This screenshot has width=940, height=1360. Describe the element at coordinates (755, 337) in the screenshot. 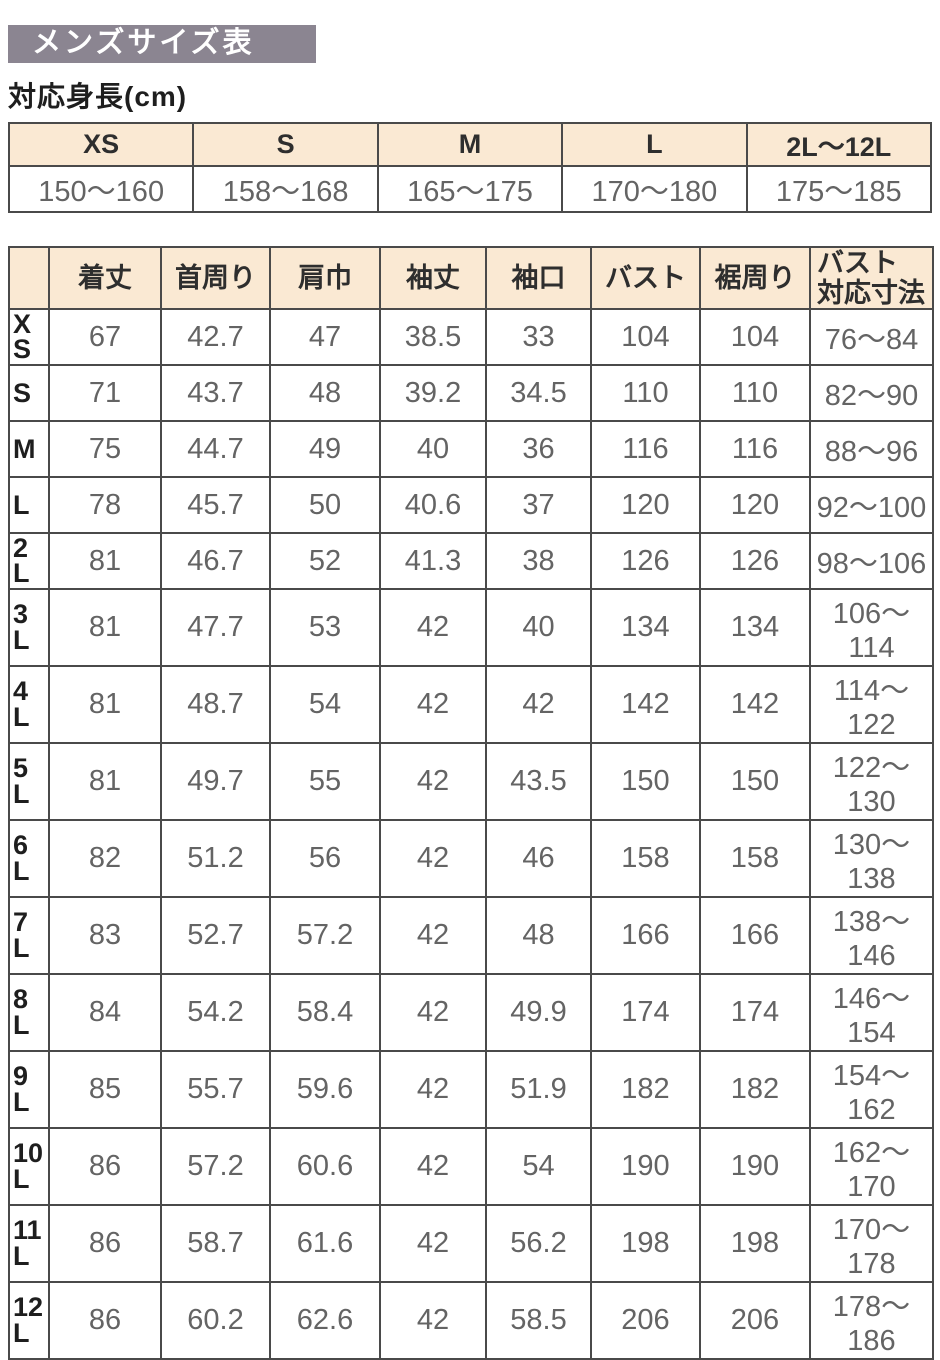

I see `size-value-cell: 104` at that location.